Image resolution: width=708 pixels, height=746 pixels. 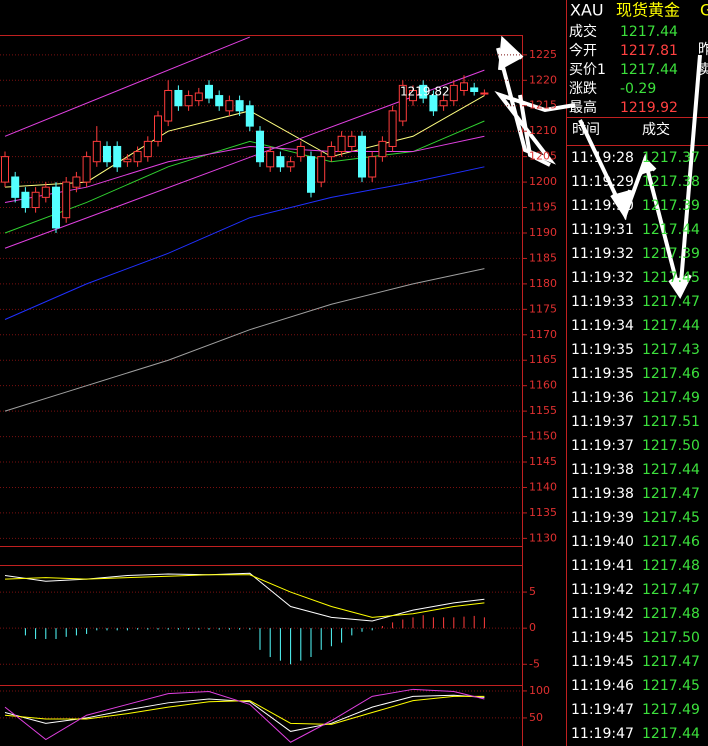 I want to click on tick-time: 11:19:41, so click(x=602, y=566).